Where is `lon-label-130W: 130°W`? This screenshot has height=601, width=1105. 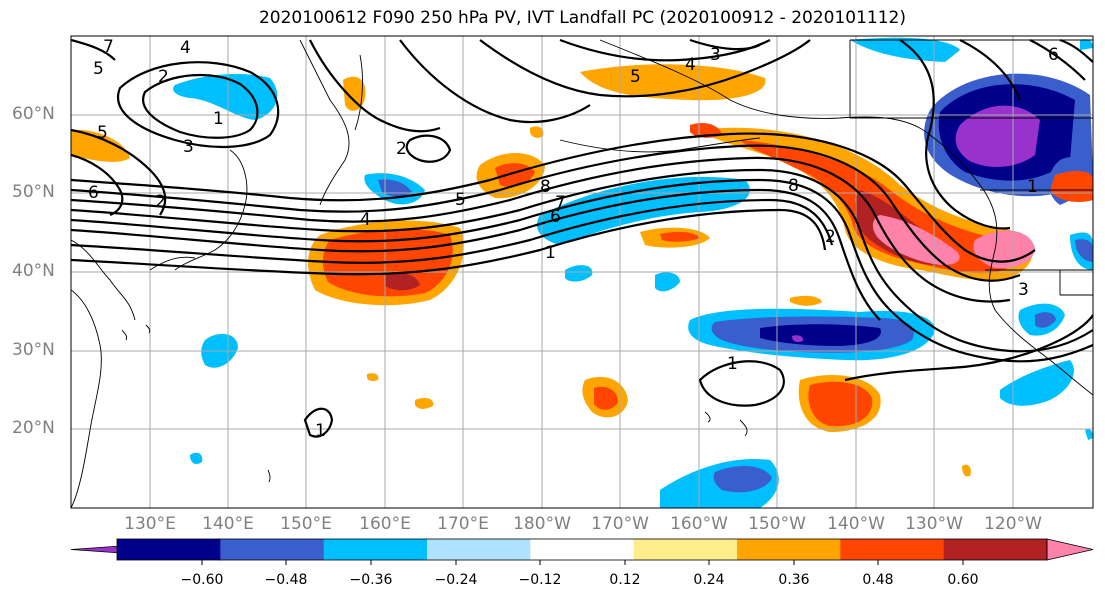
lon-label-130W: 130°W is located at coordinates (934, 524).